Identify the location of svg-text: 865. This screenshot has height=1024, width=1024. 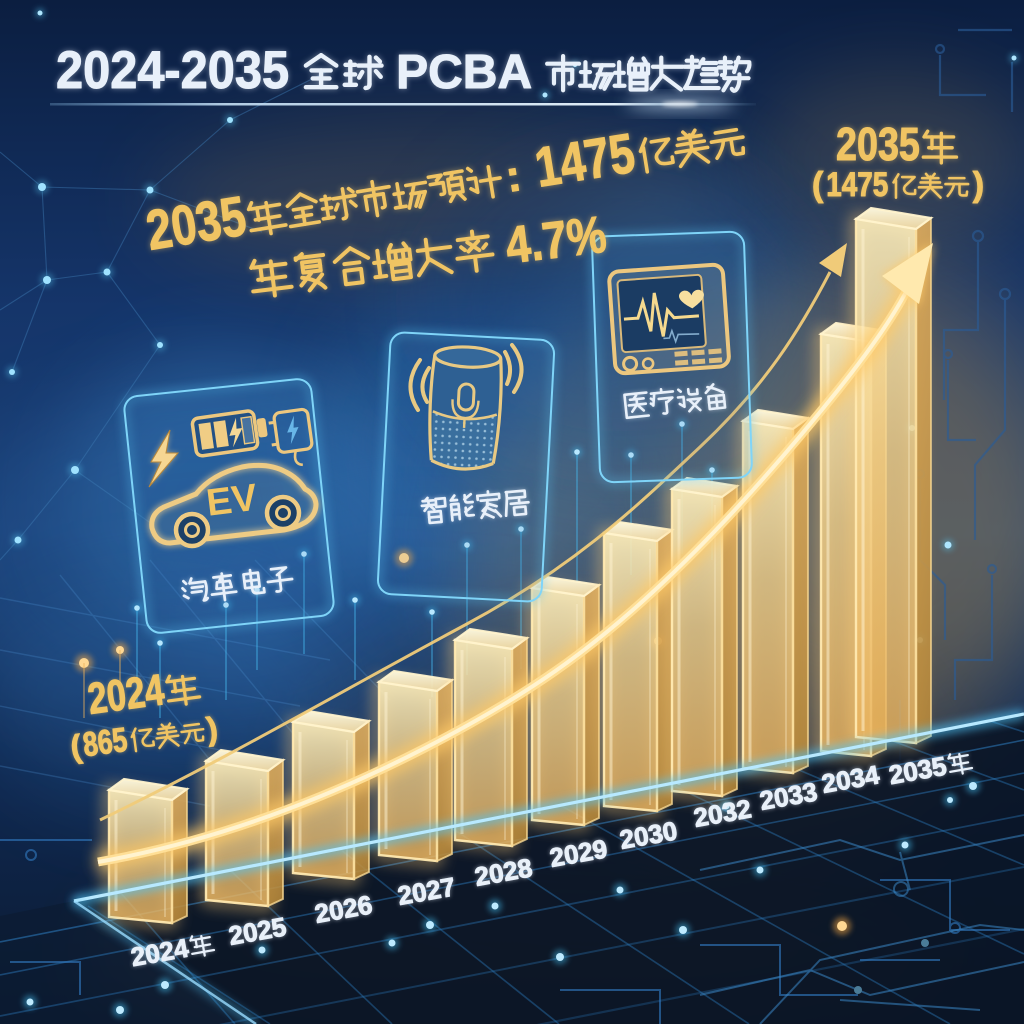
(105, 742).